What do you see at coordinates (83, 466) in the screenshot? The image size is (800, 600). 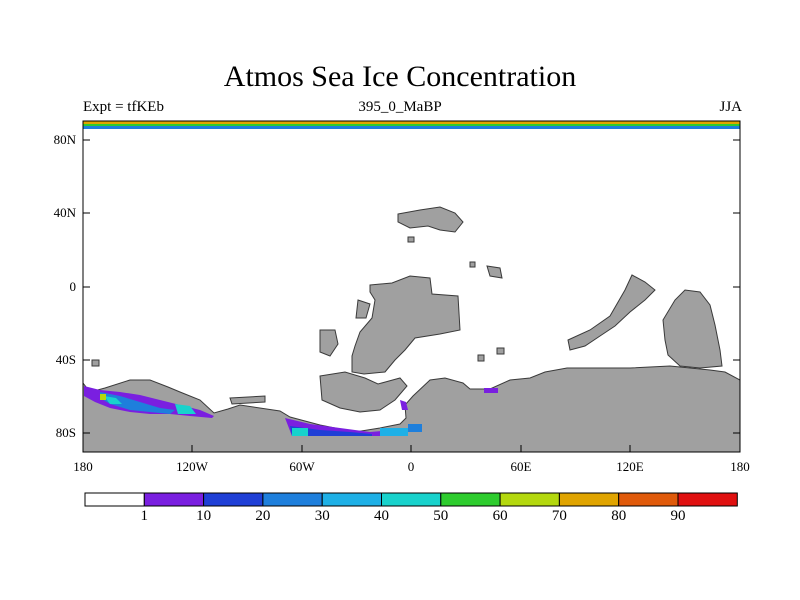 I see `lon-label-180w: 180` at bounding box center [83, 466].